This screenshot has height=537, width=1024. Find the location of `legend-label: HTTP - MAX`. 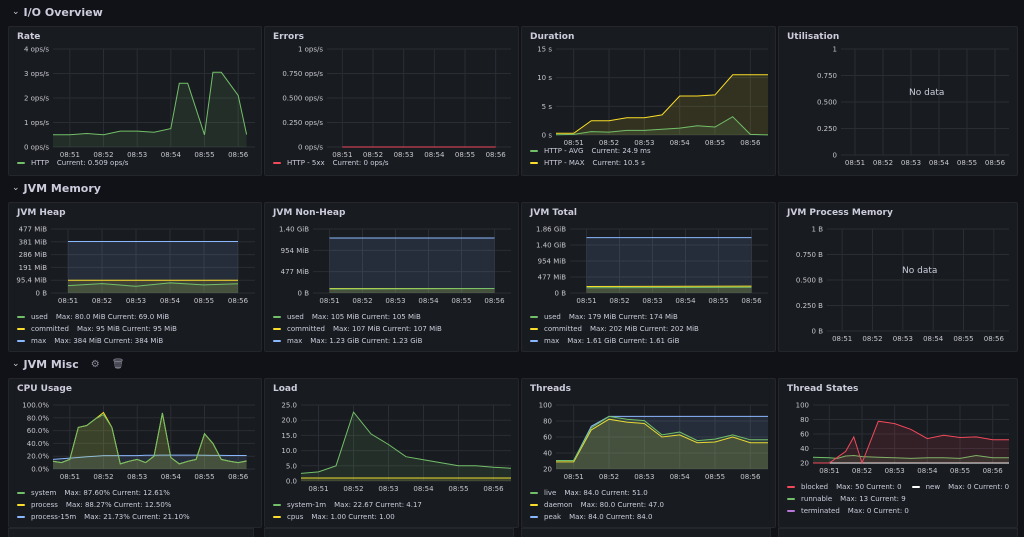

legend-label: HTTP - MAX is located at coordinates (564, 163).